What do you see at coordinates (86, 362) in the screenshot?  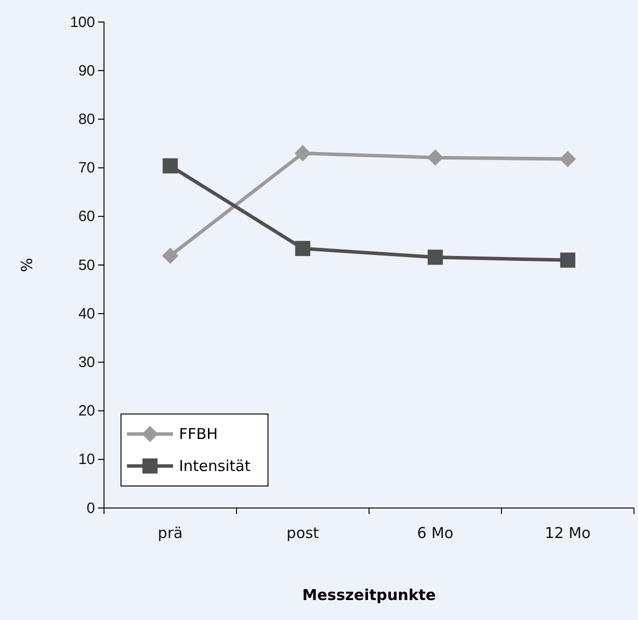 I see `y-tick-label: 30` at bounding box center [86, 362].